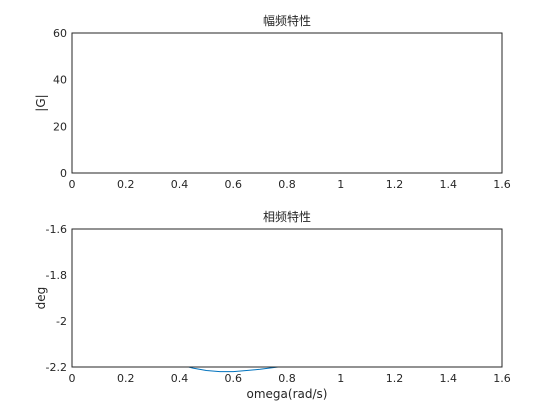  I want to click on phase-x-tick-label: 0.2, so click(126, 378).